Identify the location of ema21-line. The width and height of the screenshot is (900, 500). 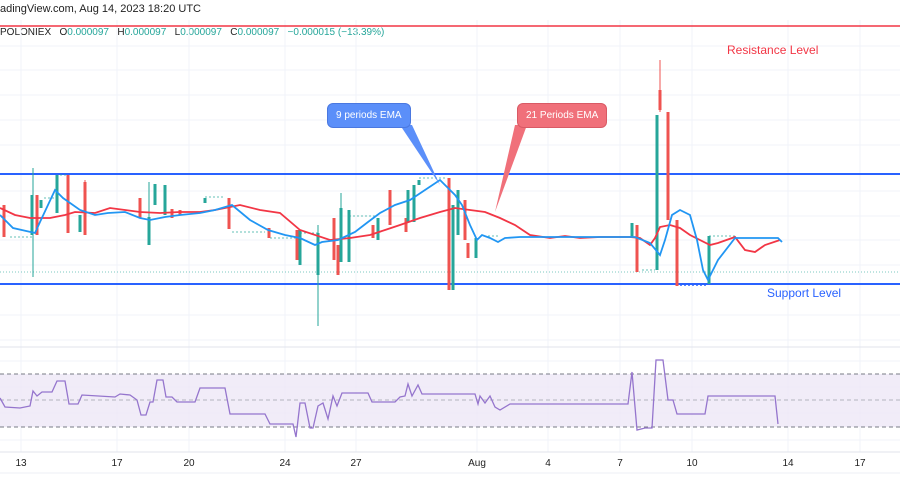
(390, 228).